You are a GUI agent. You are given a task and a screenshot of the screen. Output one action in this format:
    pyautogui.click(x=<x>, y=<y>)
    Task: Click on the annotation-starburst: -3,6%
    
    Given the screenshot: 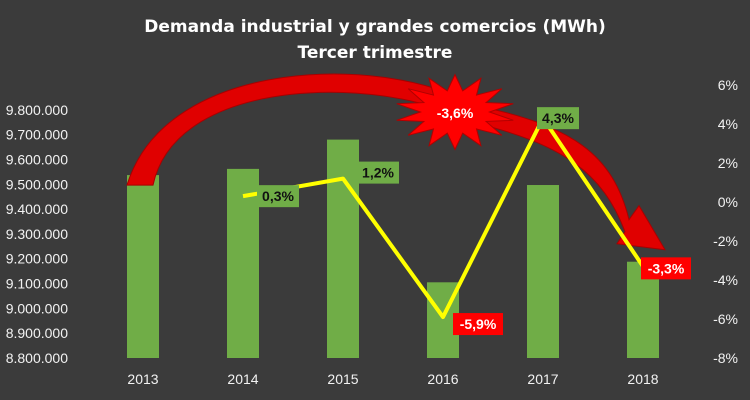 What is the action you would take?
    pyautogui.click(x=455, y=112)
    